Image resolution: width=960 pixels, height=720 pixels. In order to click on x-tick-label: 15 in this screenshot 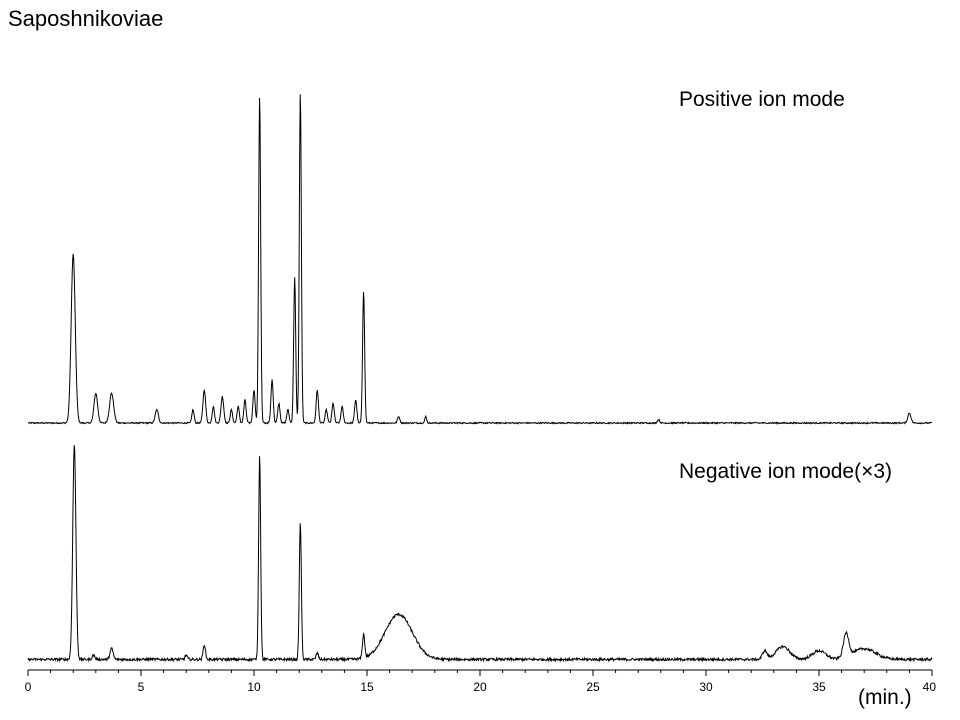, I will do `click(367, 687)`.